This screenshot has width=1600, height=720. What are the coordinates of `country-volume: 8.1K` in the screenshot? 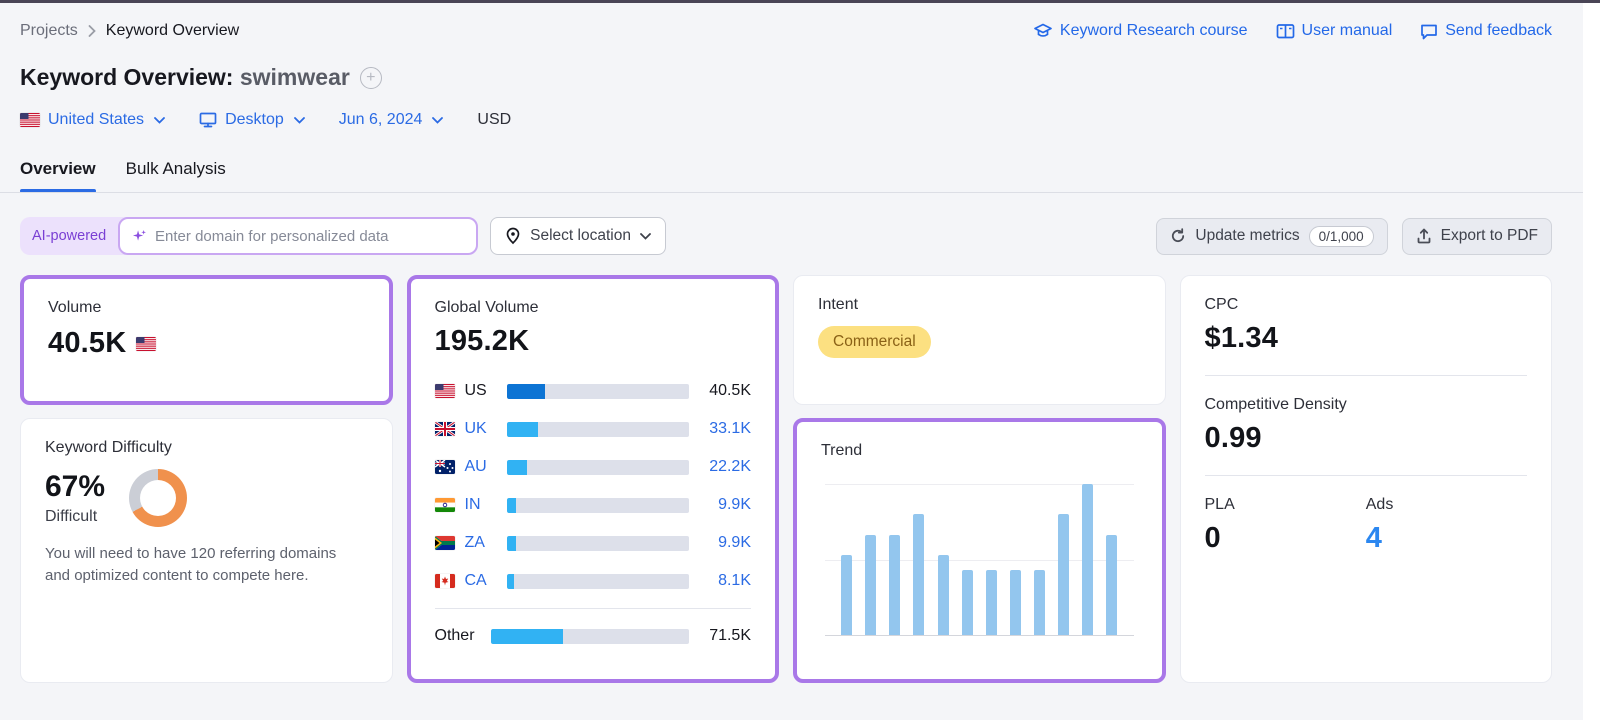 It's located at (734, 580).